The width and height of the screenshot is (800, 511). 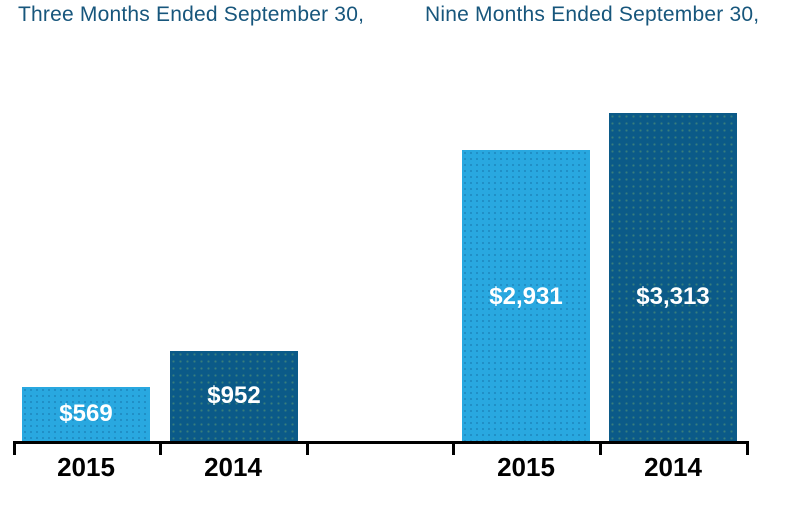 I want to click on x-axis-line, so click(x=381, y=442).